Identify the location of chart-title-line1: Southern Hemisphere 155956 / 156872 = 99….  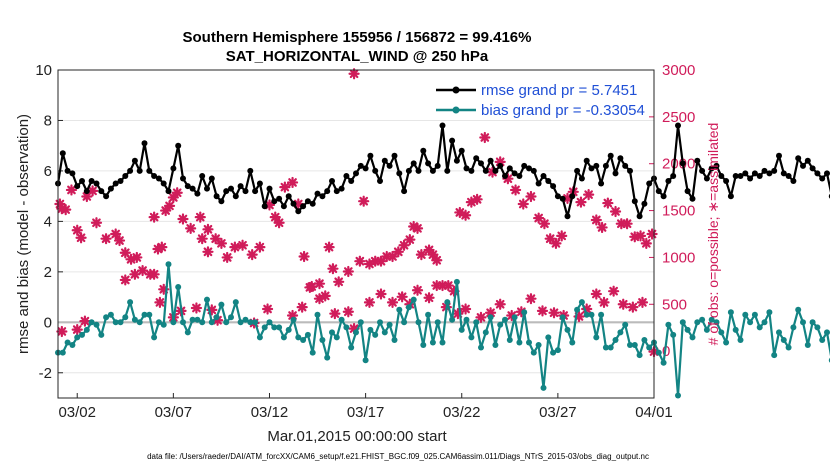
(357, 37).